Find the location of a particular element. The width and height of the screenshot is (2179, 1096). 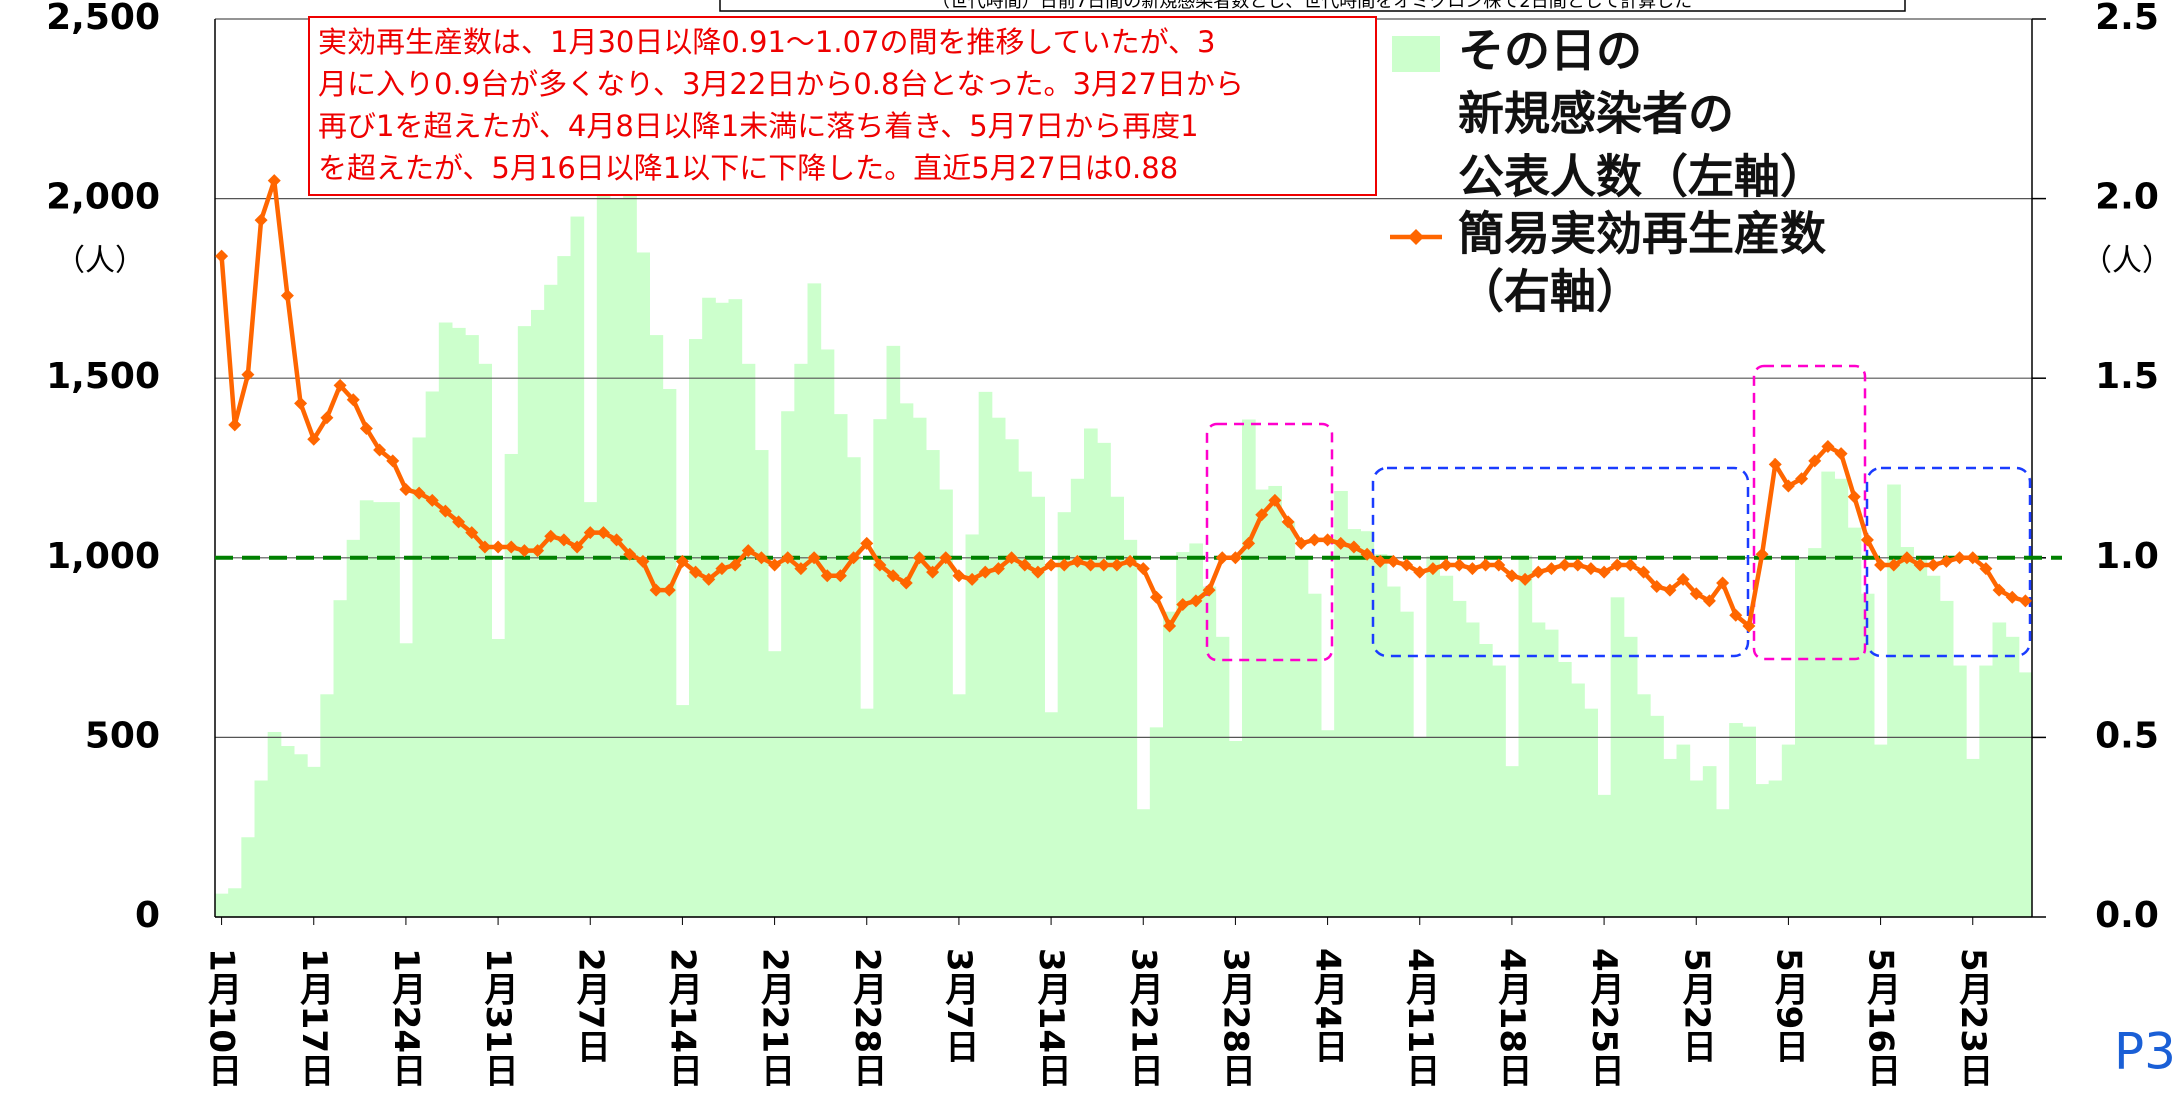

highlight-box is located at coordinates (1809, 512).